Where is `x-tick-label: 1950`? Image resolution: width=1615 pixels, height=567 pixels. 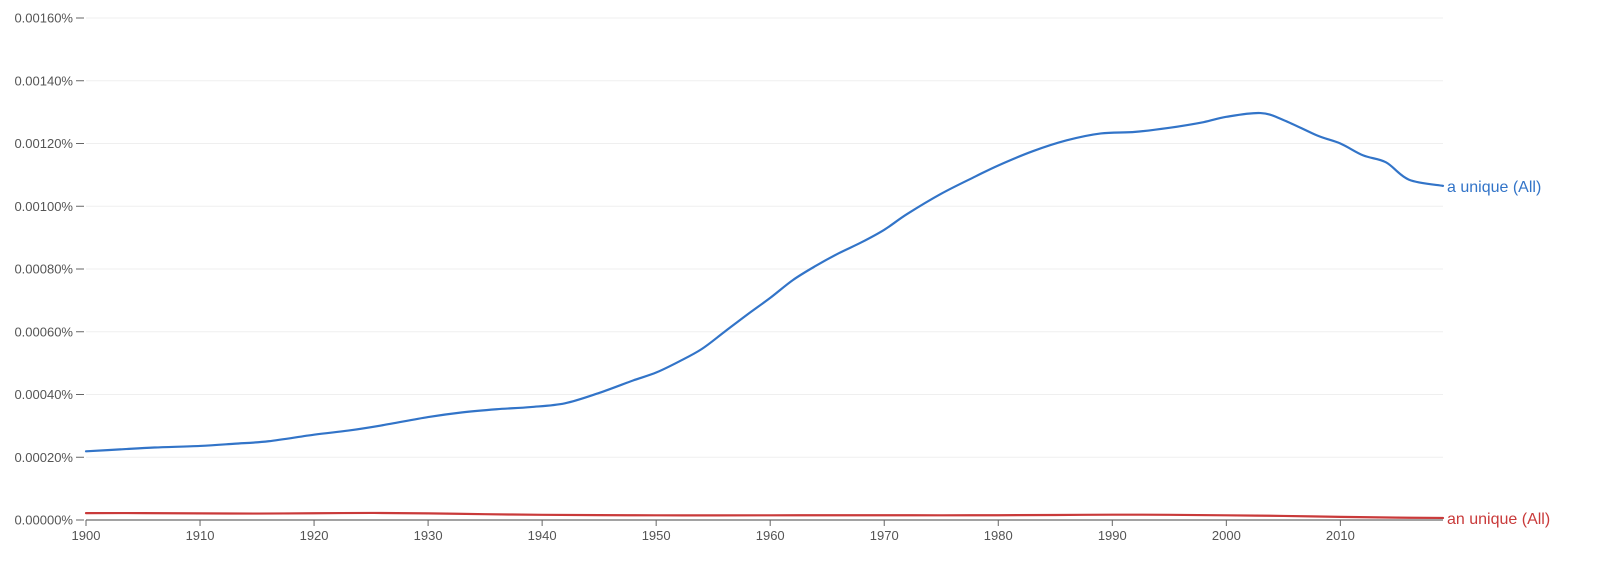 x-tick-label: 1950 is located at coordinates (656, 535).